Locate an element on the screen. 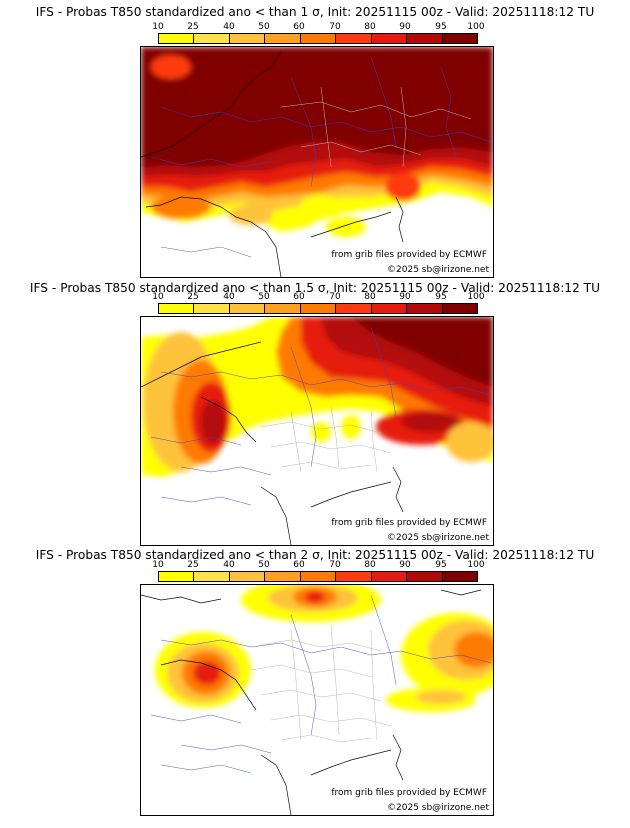 This screenshot has width=630, height=828. panel-2-colorbar is located at coordinates (318, 308).